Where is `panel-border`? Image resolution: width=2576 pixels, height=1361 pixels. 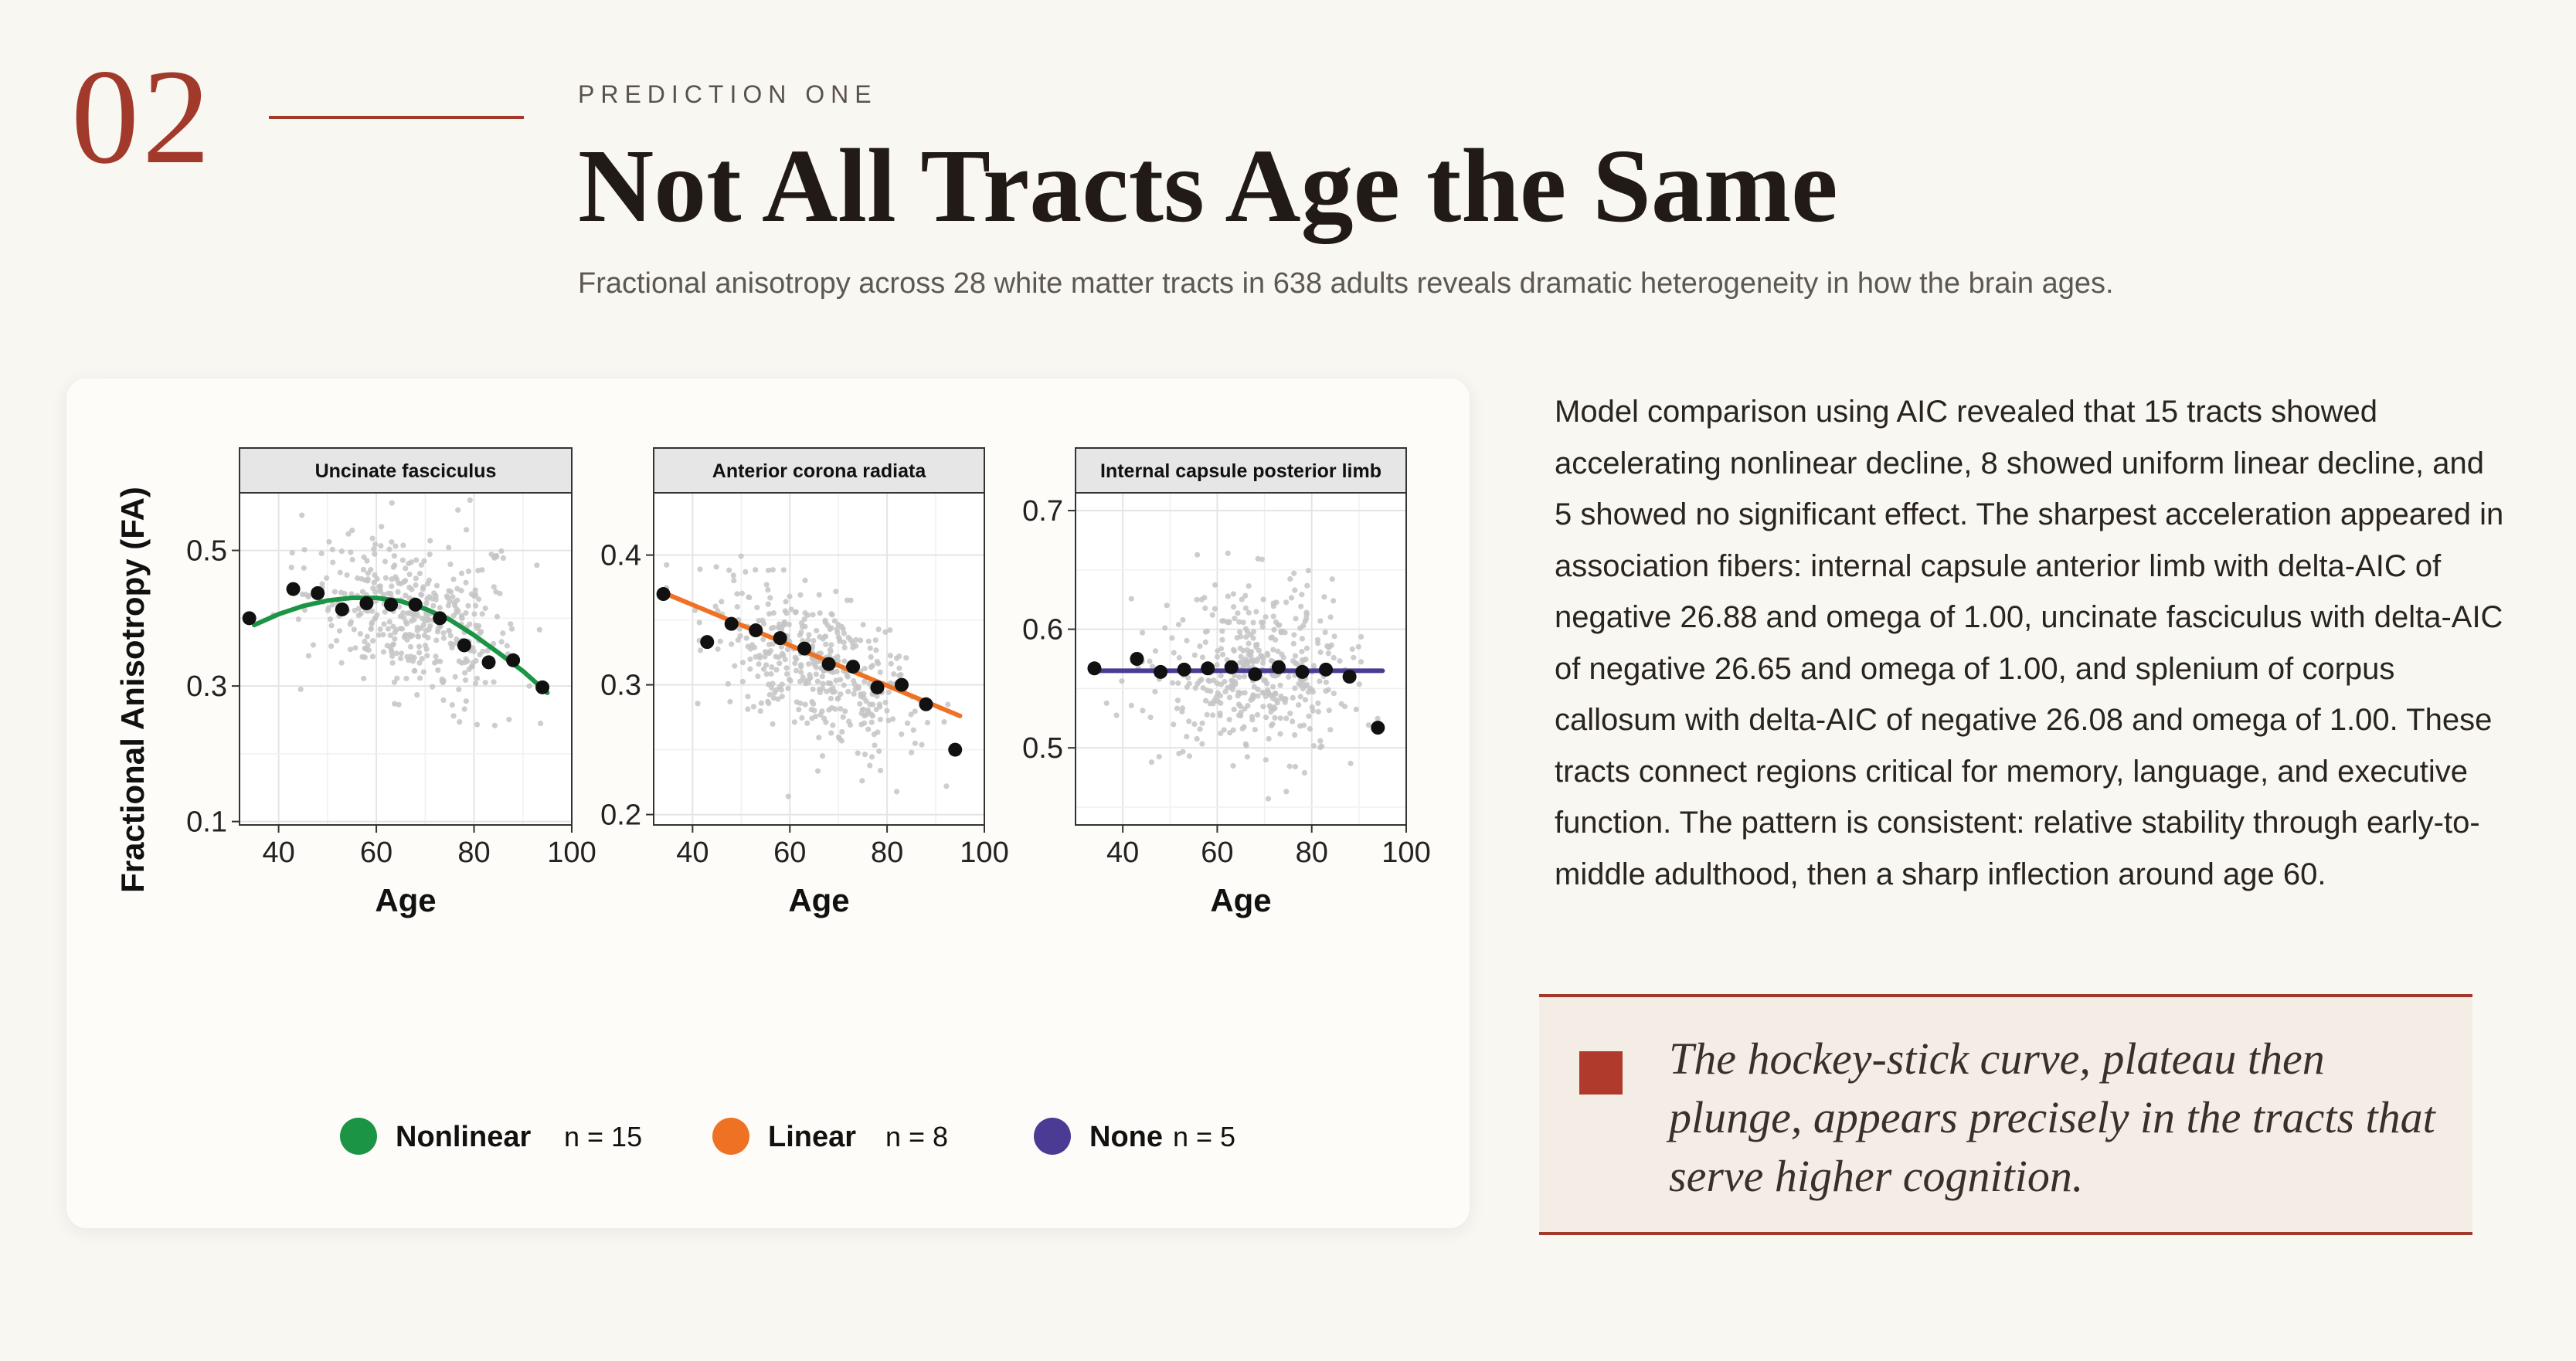
panel-border is located at coordinates (406, 659).